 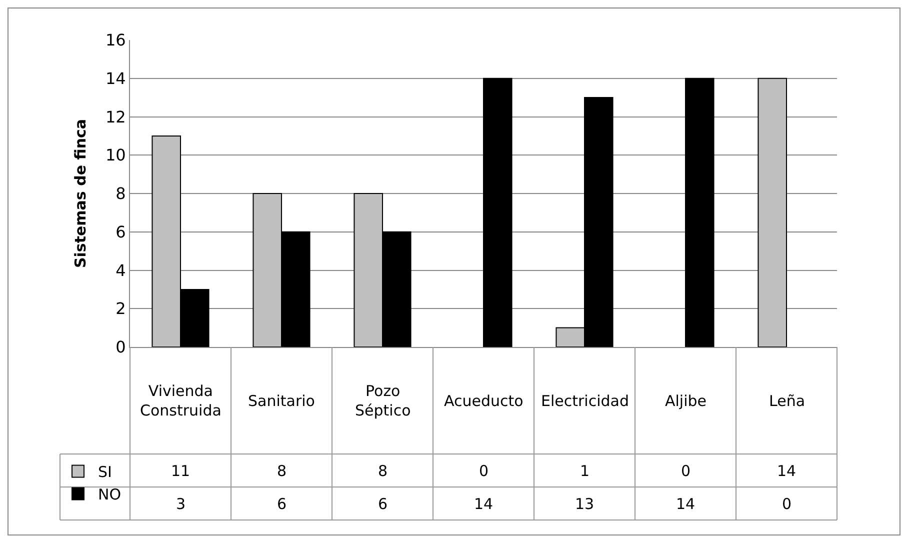 What do you see at coordinates (181, 504) in the screenshot?
I see `data-label: 3` at bounding box center [181, 504].